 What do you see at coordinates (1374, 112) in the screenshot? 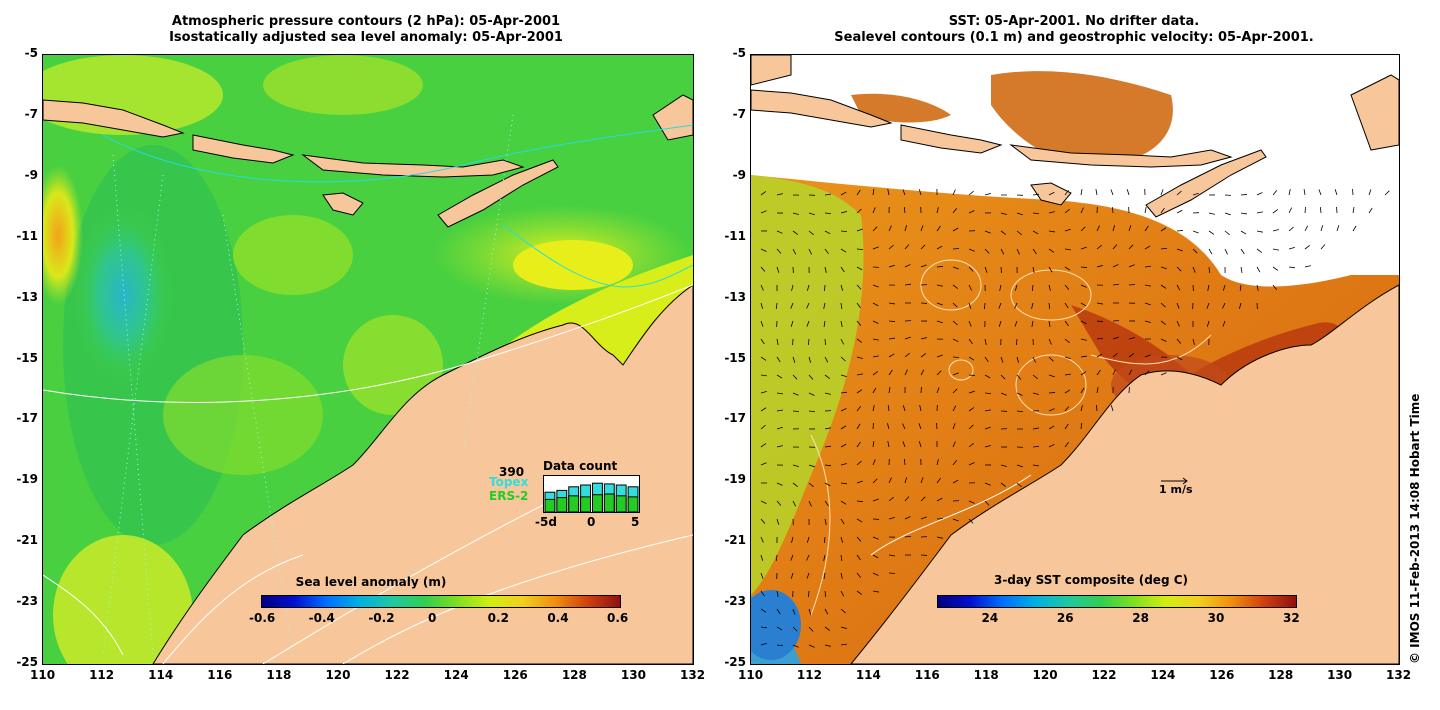
I see `sulawesi-fragment-sst` at bounding box center [1374, 112].